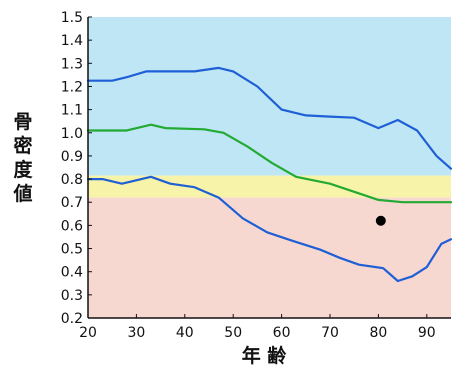  I want to click on y-tick-label: 1.2, so click(72, 87).